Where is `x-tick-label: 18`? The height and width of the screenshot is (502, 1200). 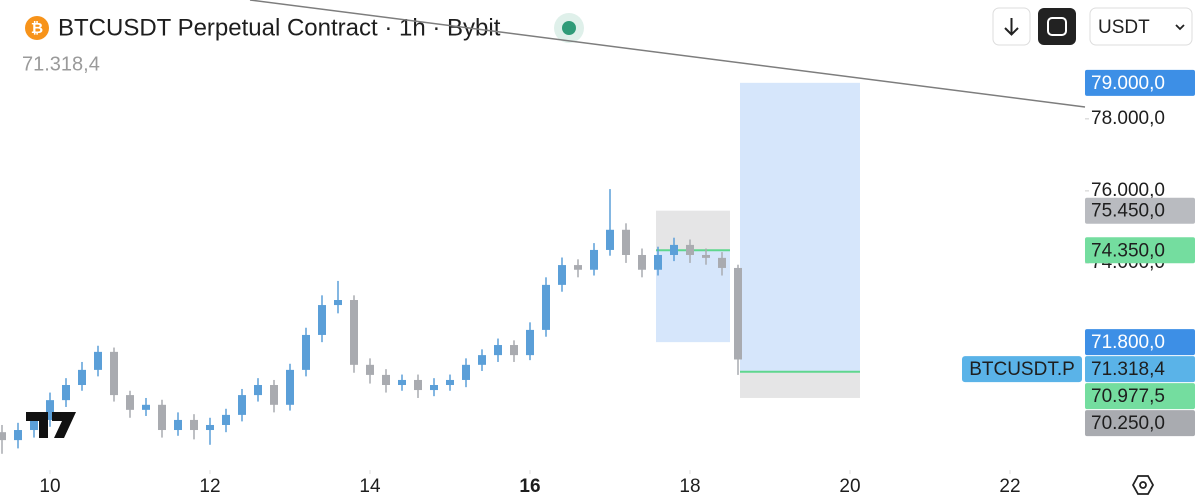
x-tick-label: 18 is located at coordinates (689, 486).